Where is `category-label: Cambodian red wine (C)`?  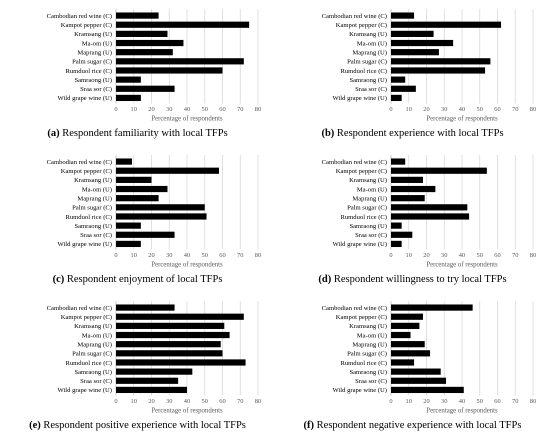 category-label: Cambodian red wine (C) is located at coordinates (354, 16).